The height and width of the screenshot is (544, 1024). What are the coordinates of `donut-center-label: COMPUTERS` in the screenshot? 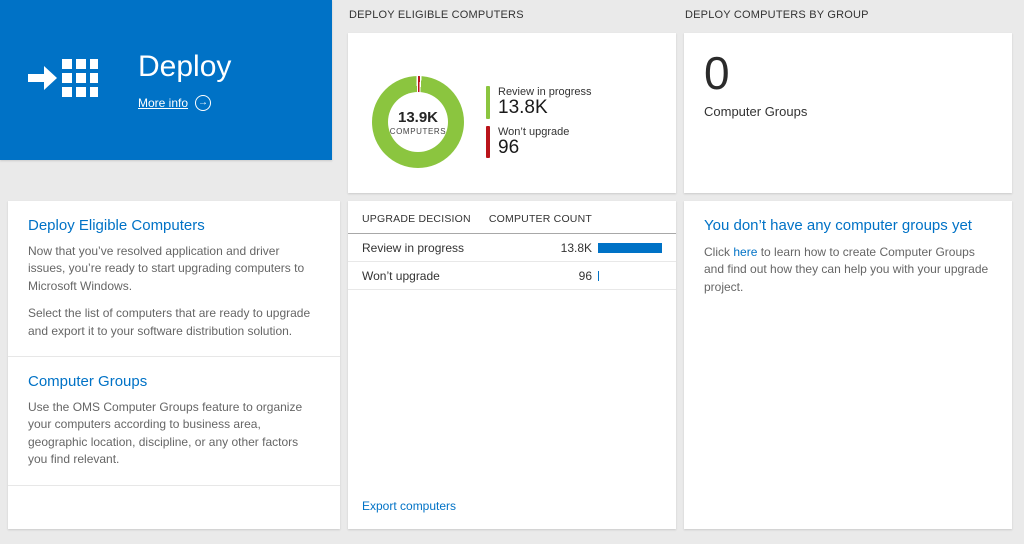 It's located at (418, 131).